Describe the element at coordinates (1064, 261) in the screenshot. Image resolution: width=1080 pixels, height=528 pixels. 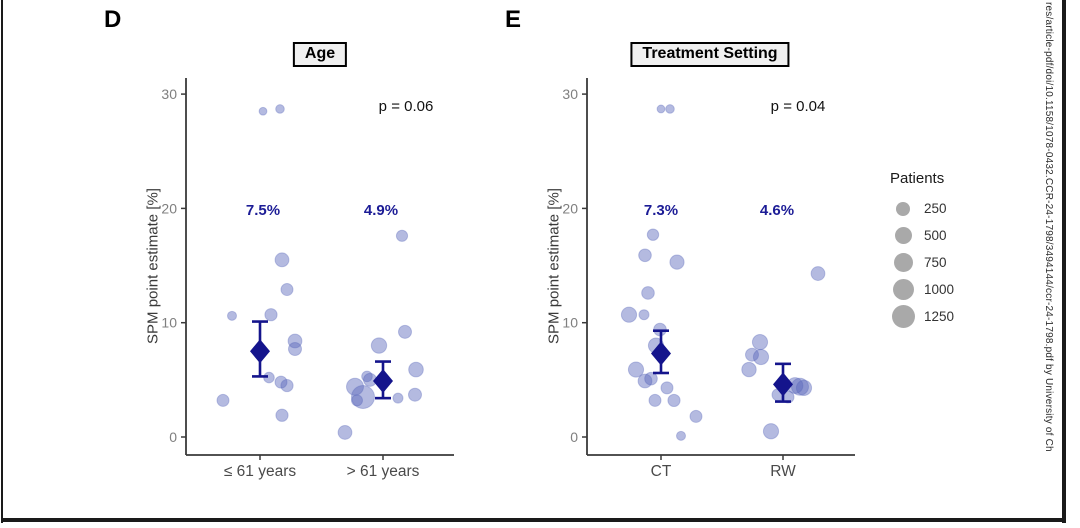
I see `figure-border-right` at that location.